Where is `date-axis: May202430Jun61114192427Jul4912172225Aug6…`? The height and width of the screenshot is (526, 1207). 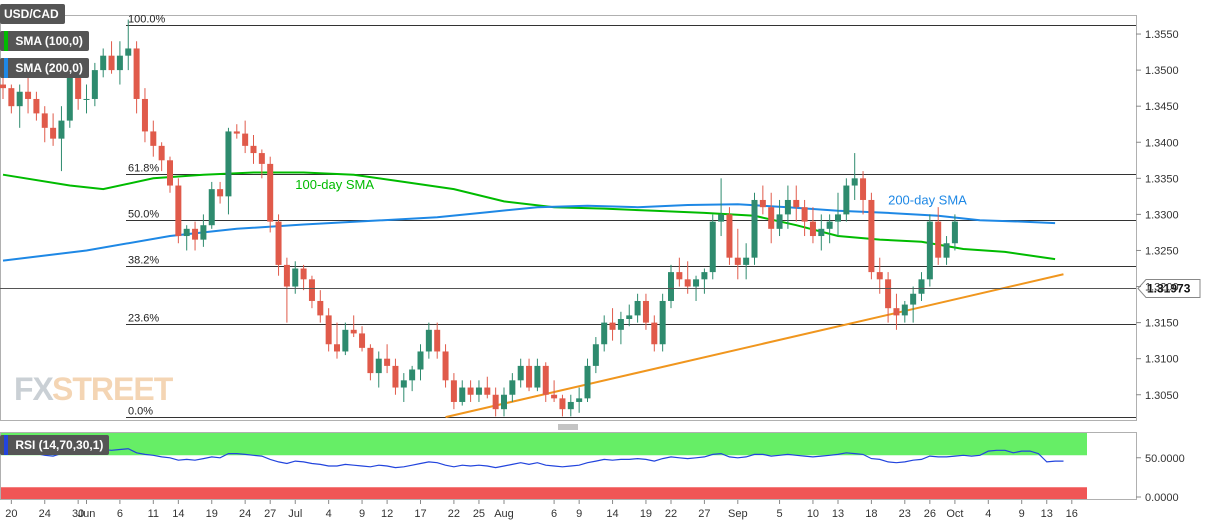 date-axis: May202430Jun61114192427Jul4912172225Aug6… is located at coordinates (541, 510).